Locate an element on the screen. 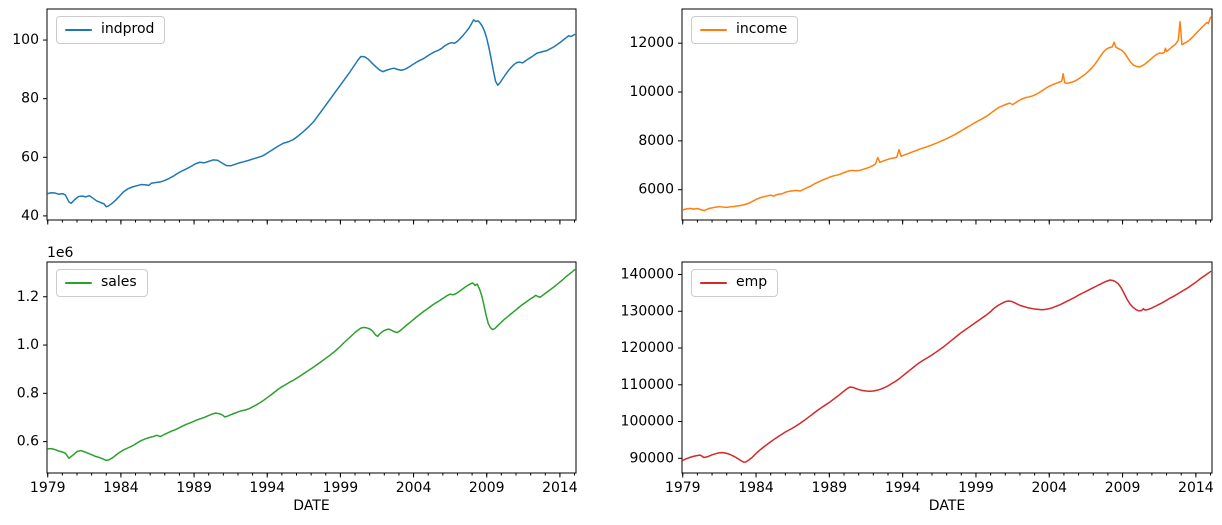 The height and width of the screenshot is (525, 1222). y-tick-label: 140000 is located at coordinates (647, 274).